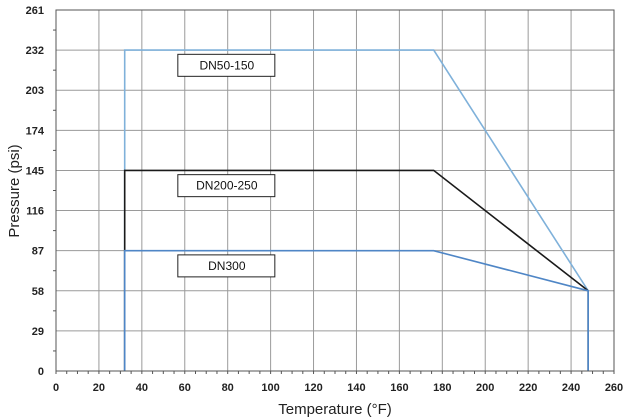  I want to click on x-tick-label: 20, so click(99, 388).